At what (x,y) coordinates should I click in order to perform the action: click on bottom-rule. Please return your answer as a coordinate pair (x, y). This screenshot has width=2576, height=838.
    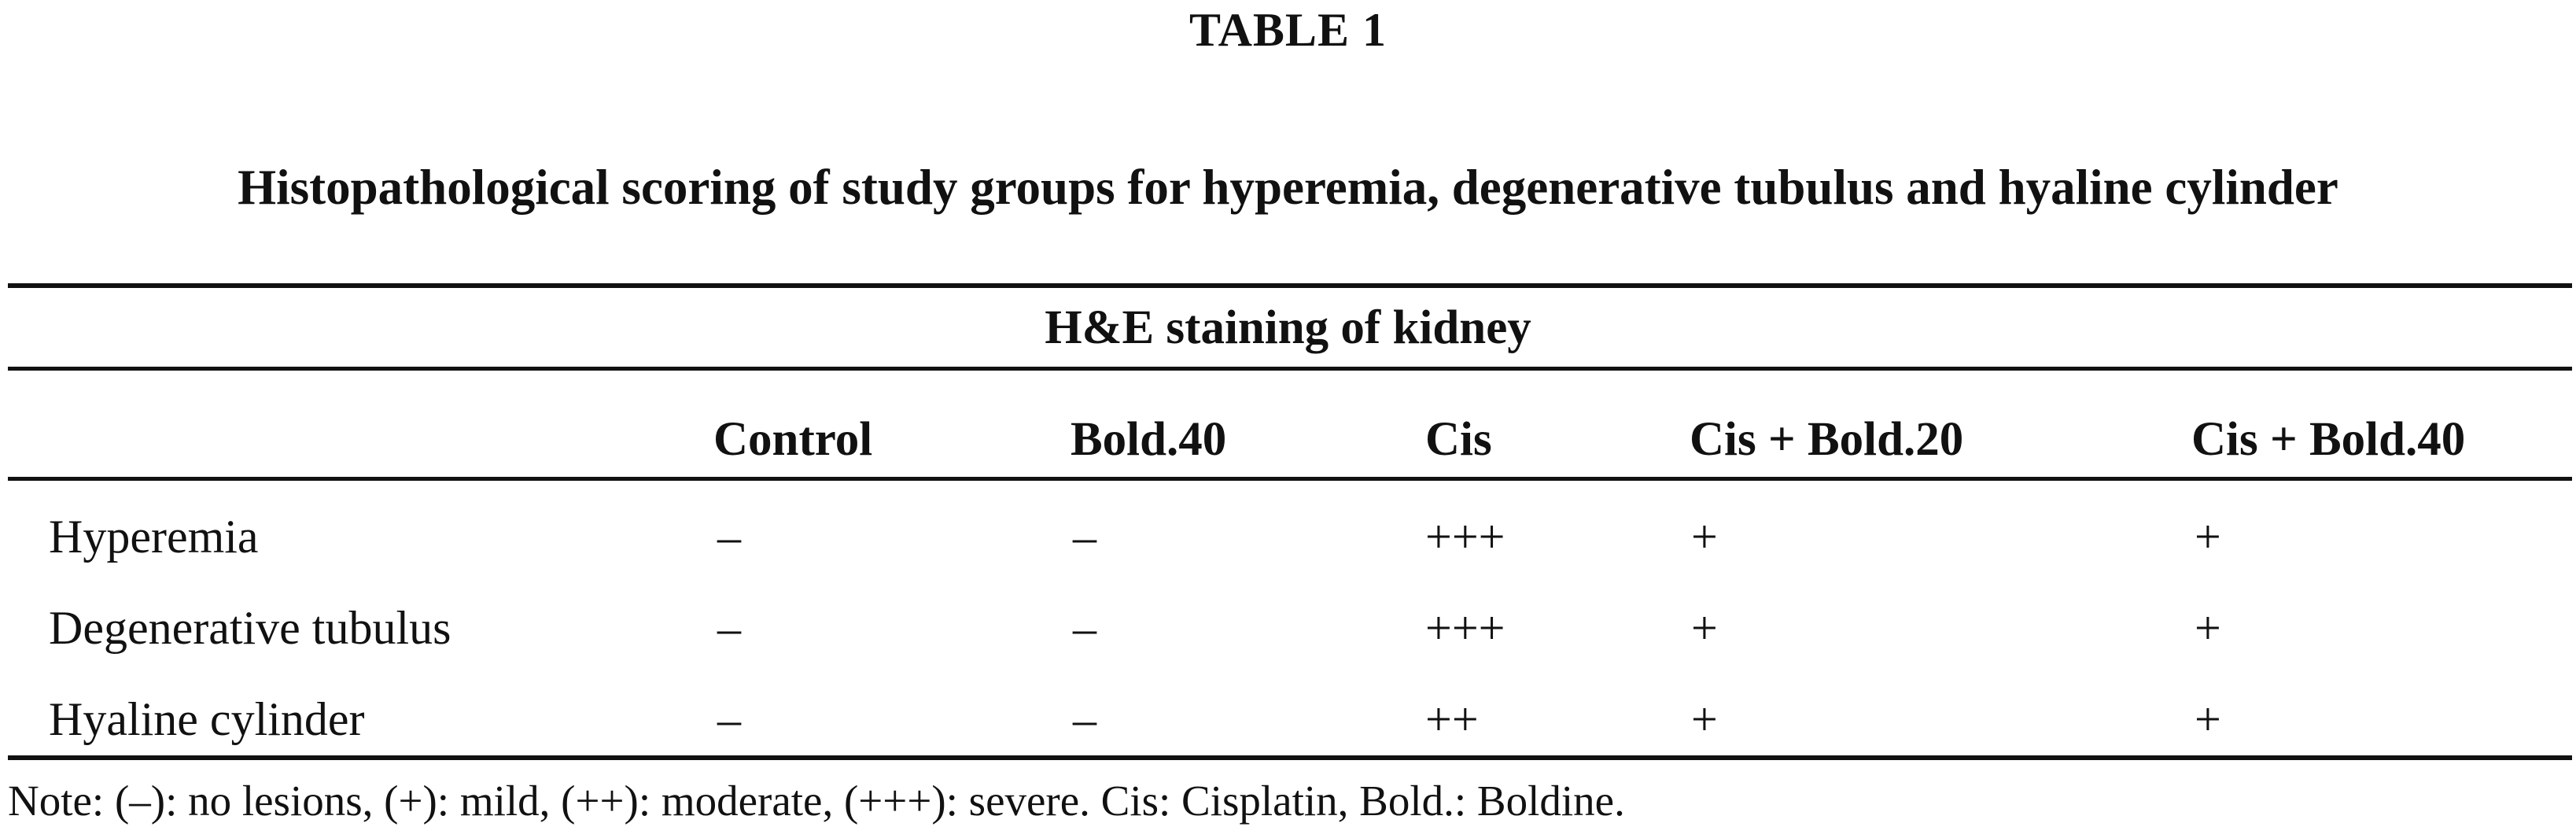
    Looking at the image, I should click on (1290, 757).